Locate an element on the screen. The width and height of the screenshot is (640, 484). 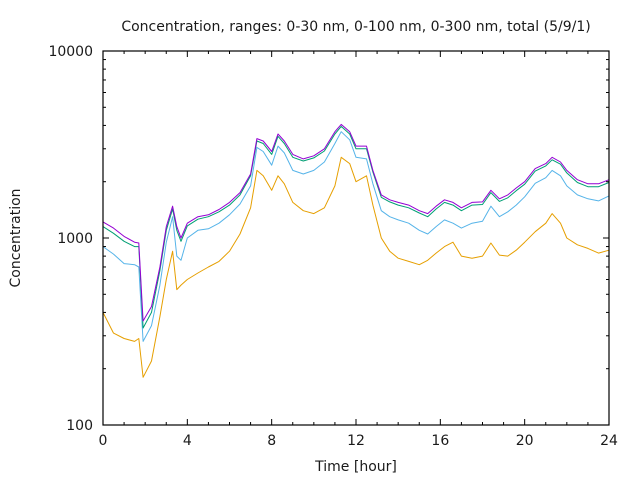
x-tick-label: 20 is located at coordinates (525, 441).